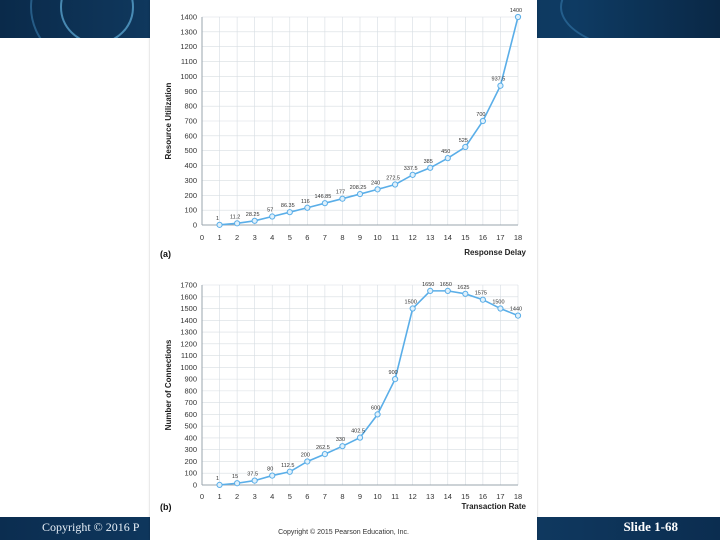 Image resolution: width=720 pixels, height=540 pixels. I want to click on chart-2-y-tick-label: 700, so click(190, 402).